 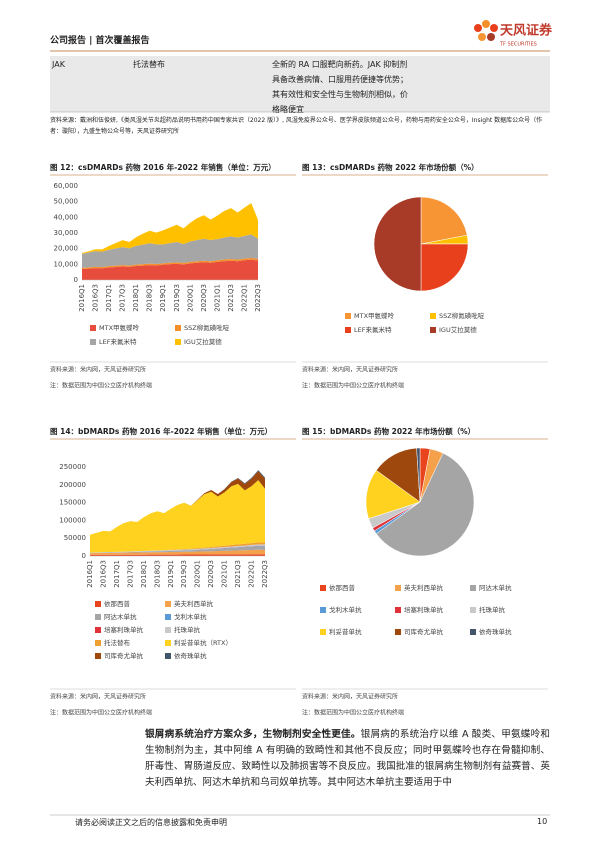 What do you see at coordinates (66, 264) in the screenshot?
I see `y-tick-label: 10,000` at bounding box center [66, 264].